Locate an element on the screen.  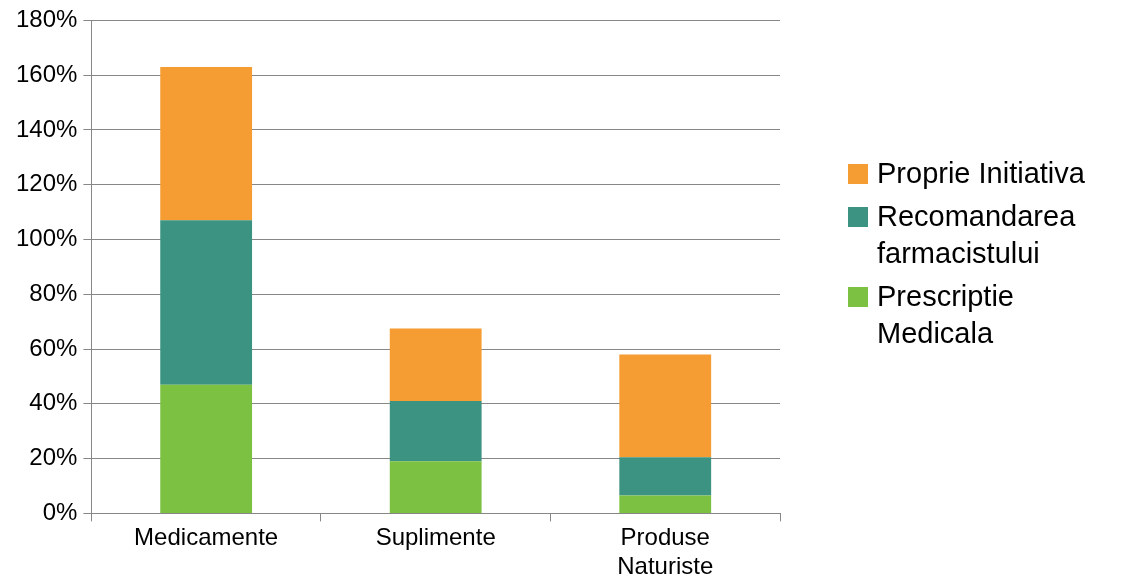
y-tick-label: 40% is located at coordinates (53, 402).